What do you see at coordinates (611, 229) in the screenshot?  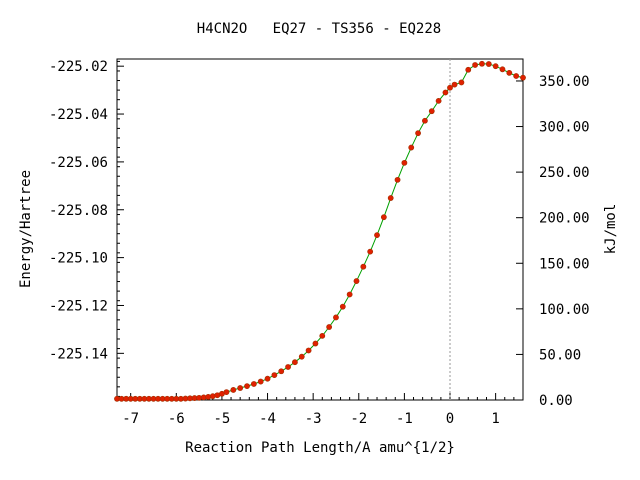 I see `y2-axis-label: kJ/mol` at bounding box center [611, 229].